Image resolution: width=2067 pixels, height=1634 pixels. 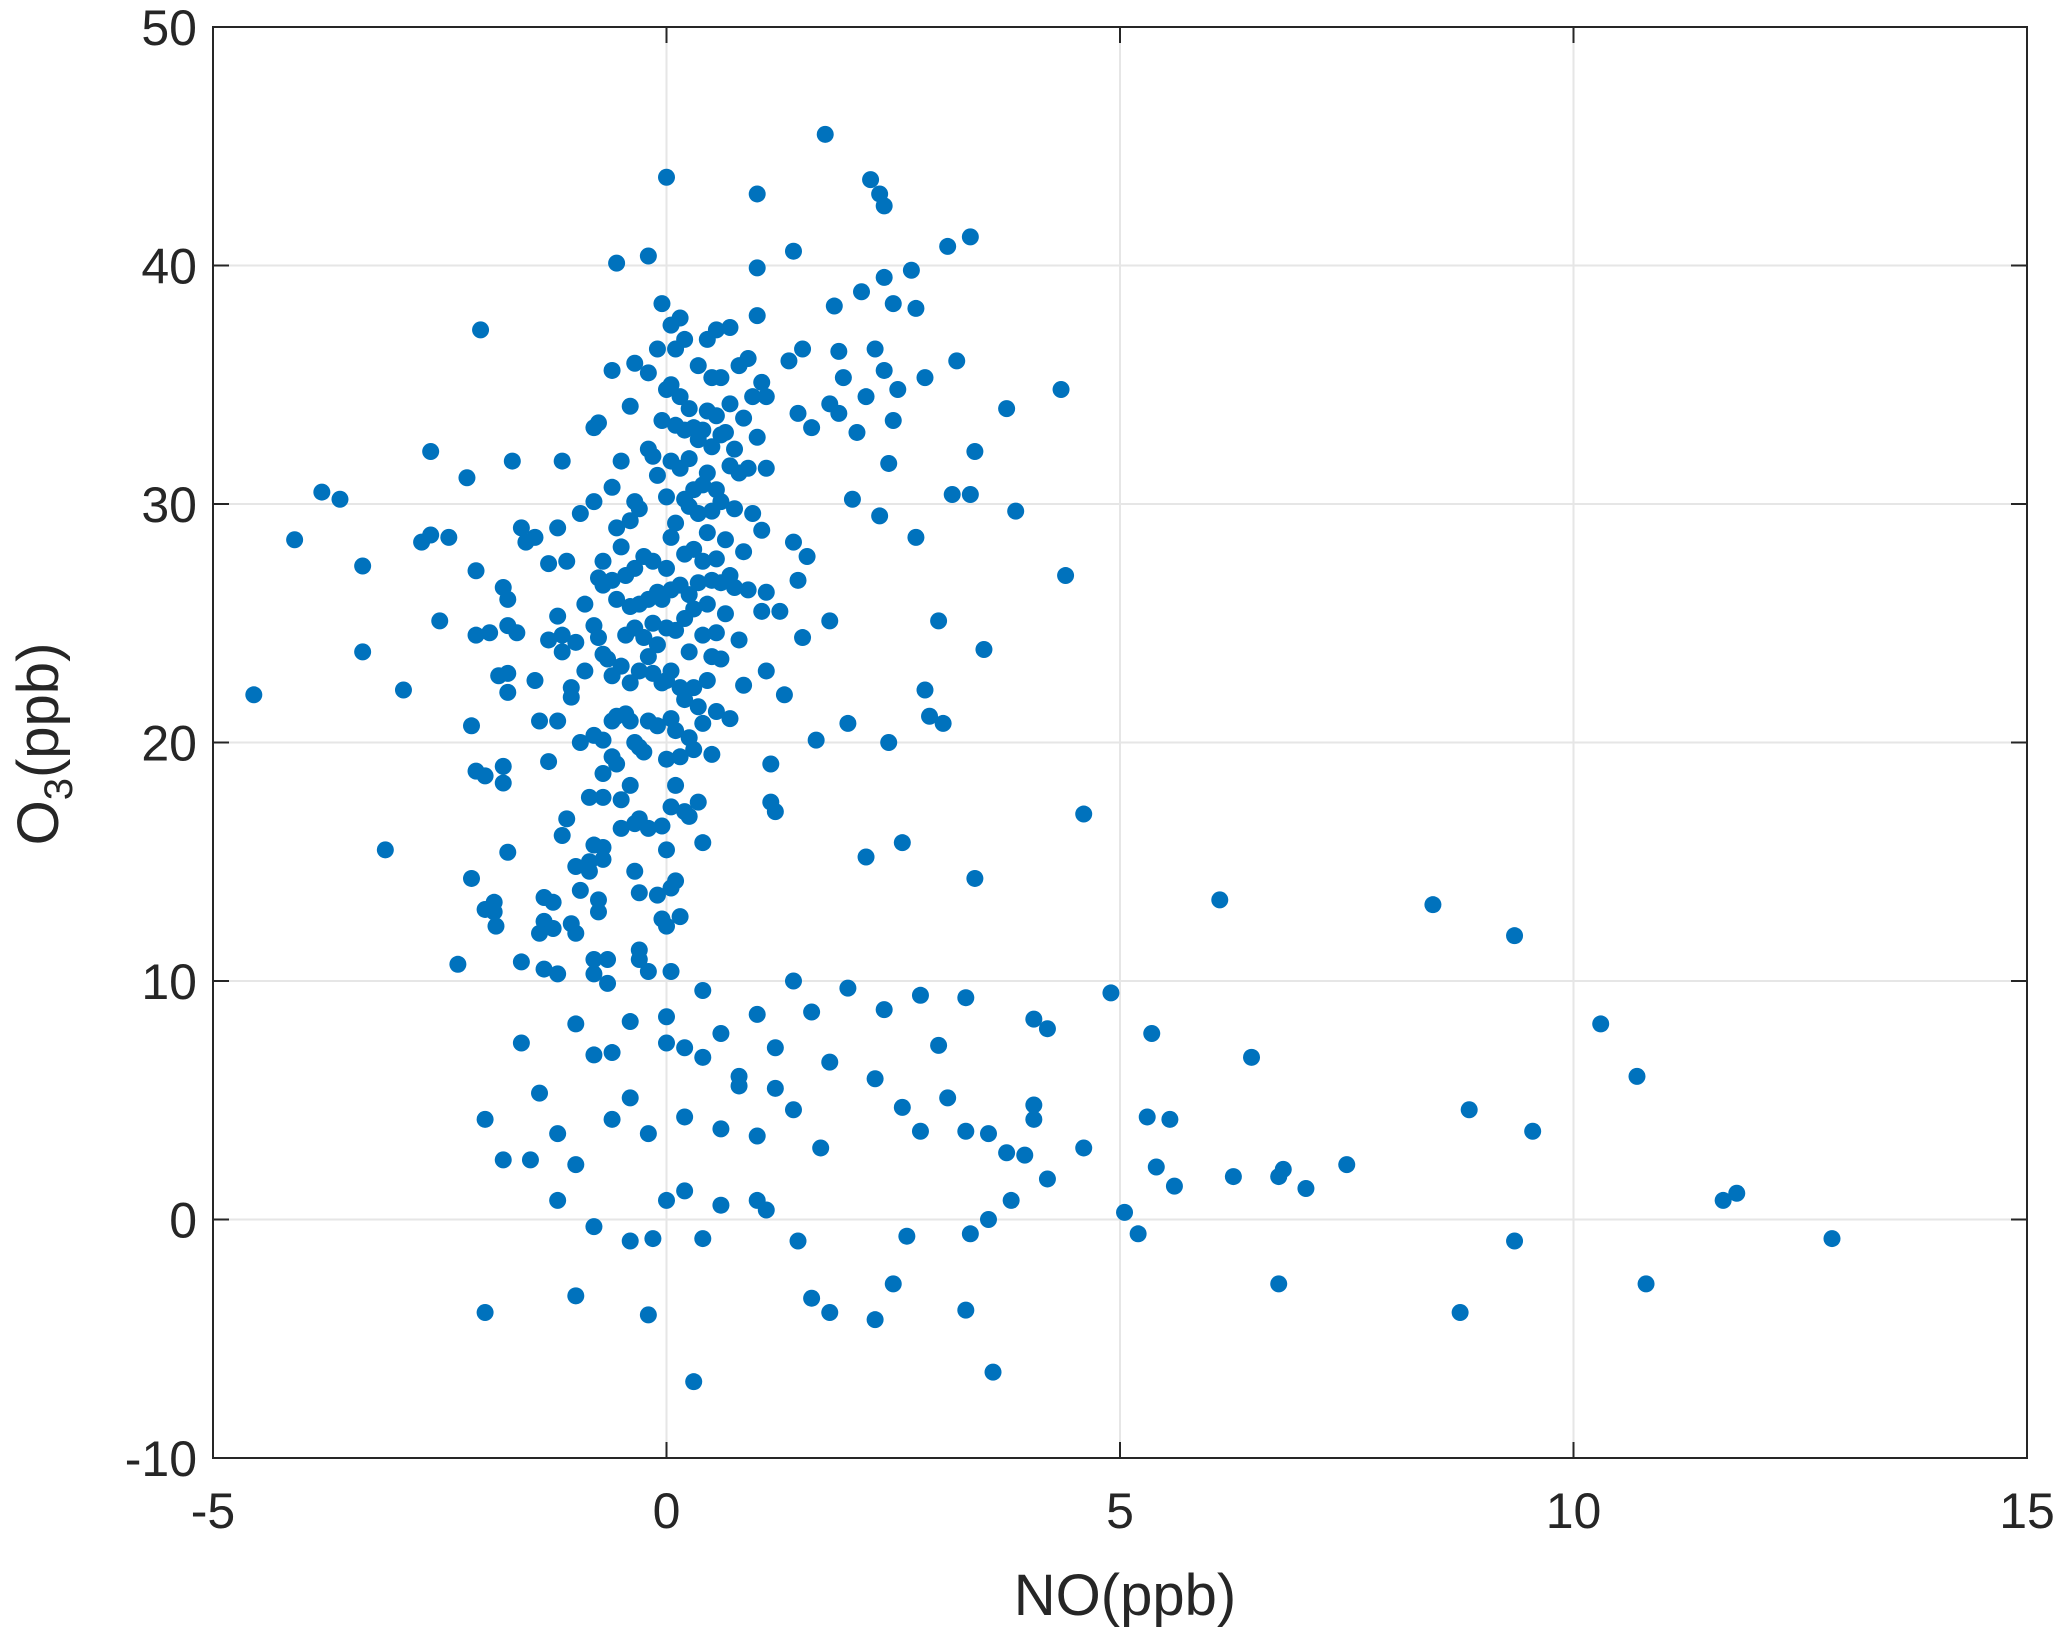 I want to click on y-tick-label: 50, so click(x=169, y=28).